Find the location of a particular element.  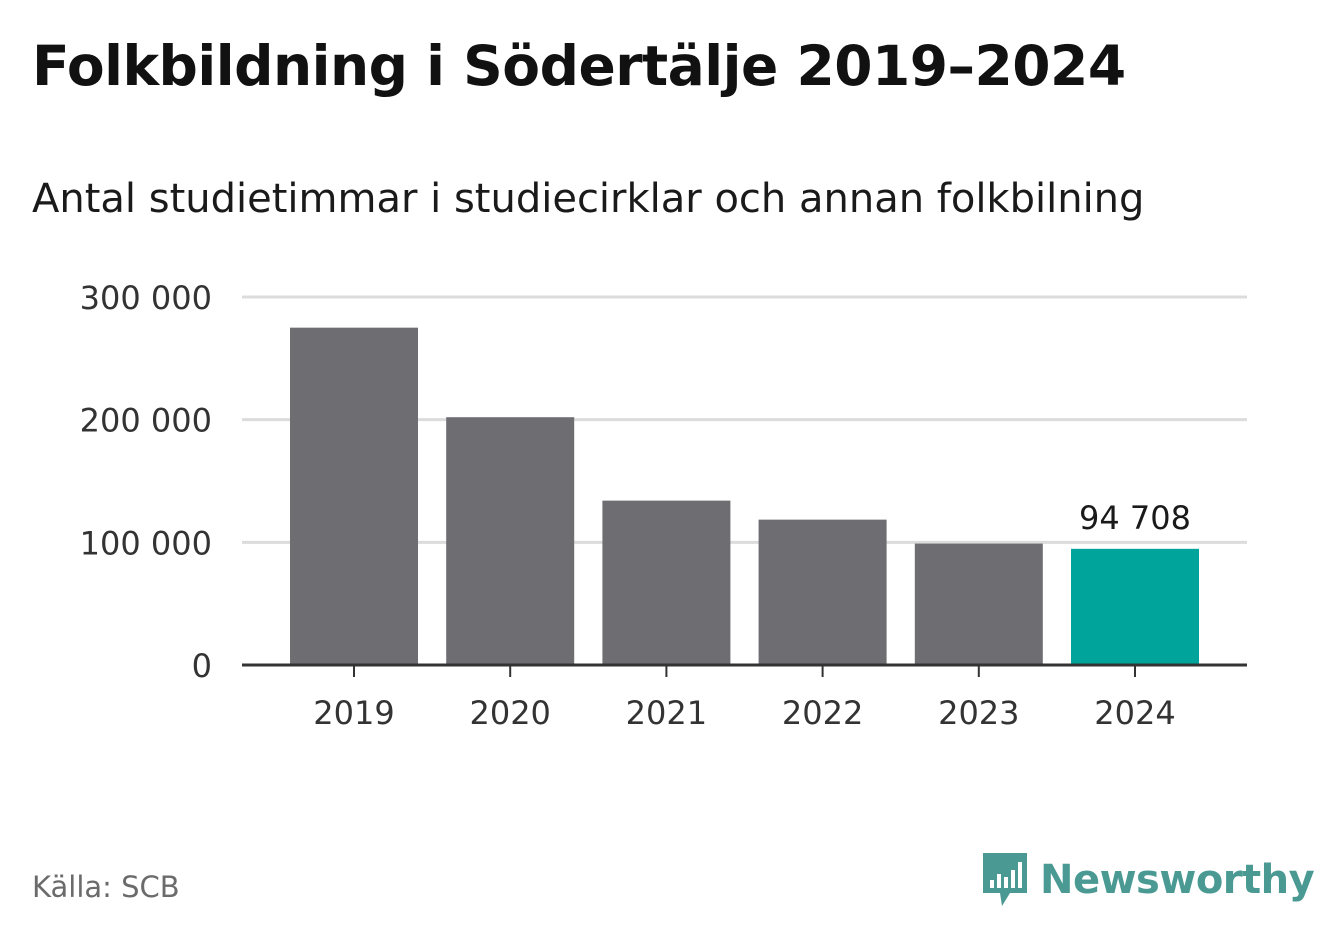

bar-2020 is located at coordinates (510, 541).